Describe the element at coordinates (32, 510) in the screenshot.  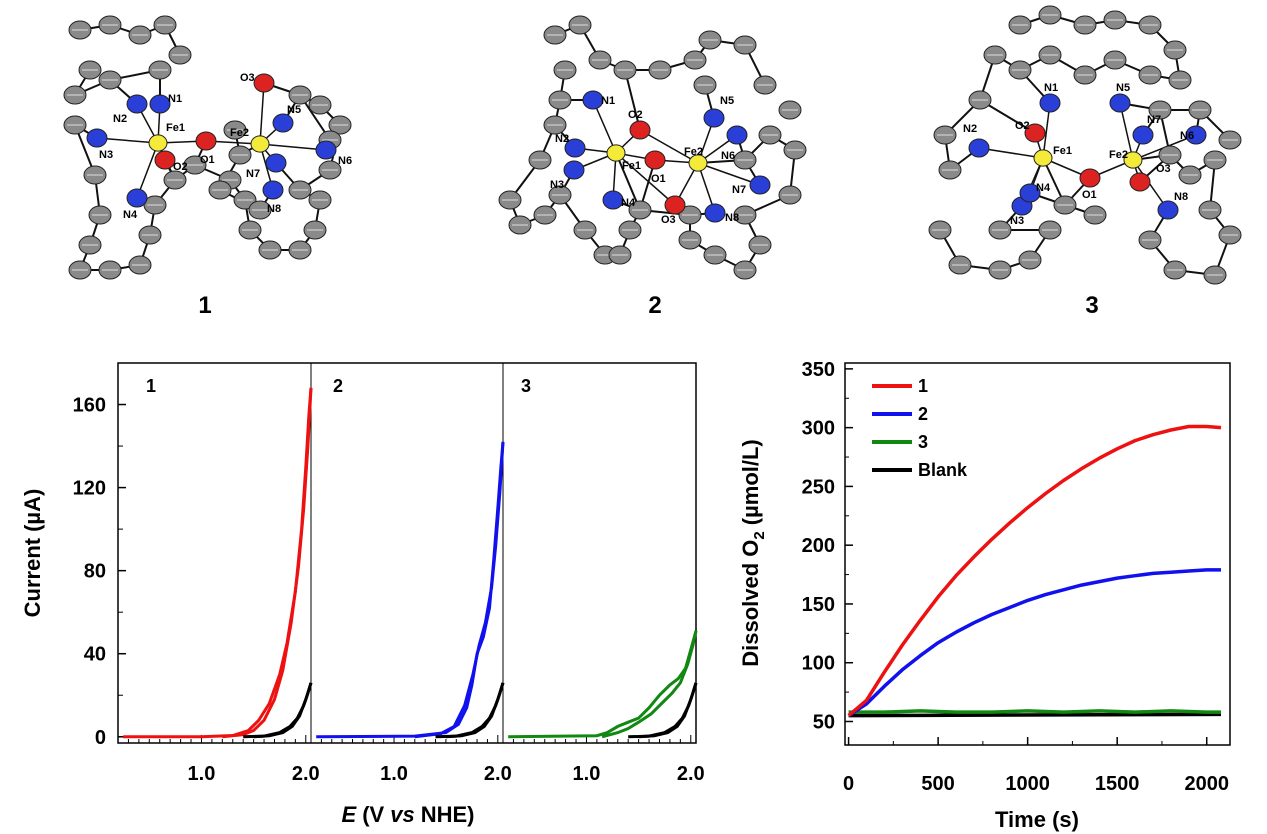
I see `cv-y-axis-label-unit: (µA)` at that location.